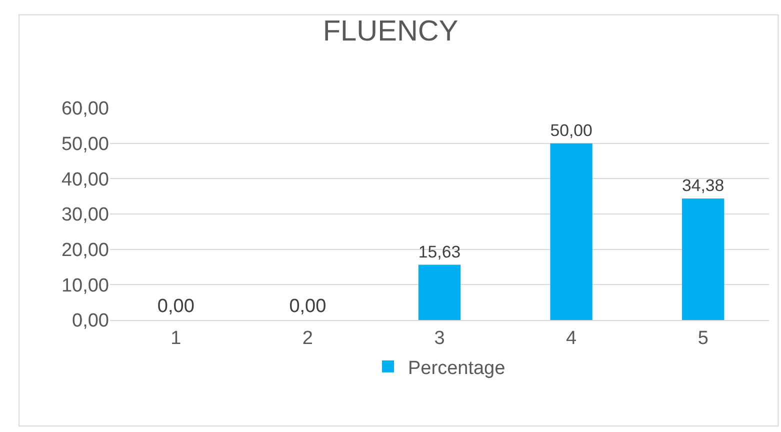  I want to click on y-tick-label: 50,00, so click(85, 144).